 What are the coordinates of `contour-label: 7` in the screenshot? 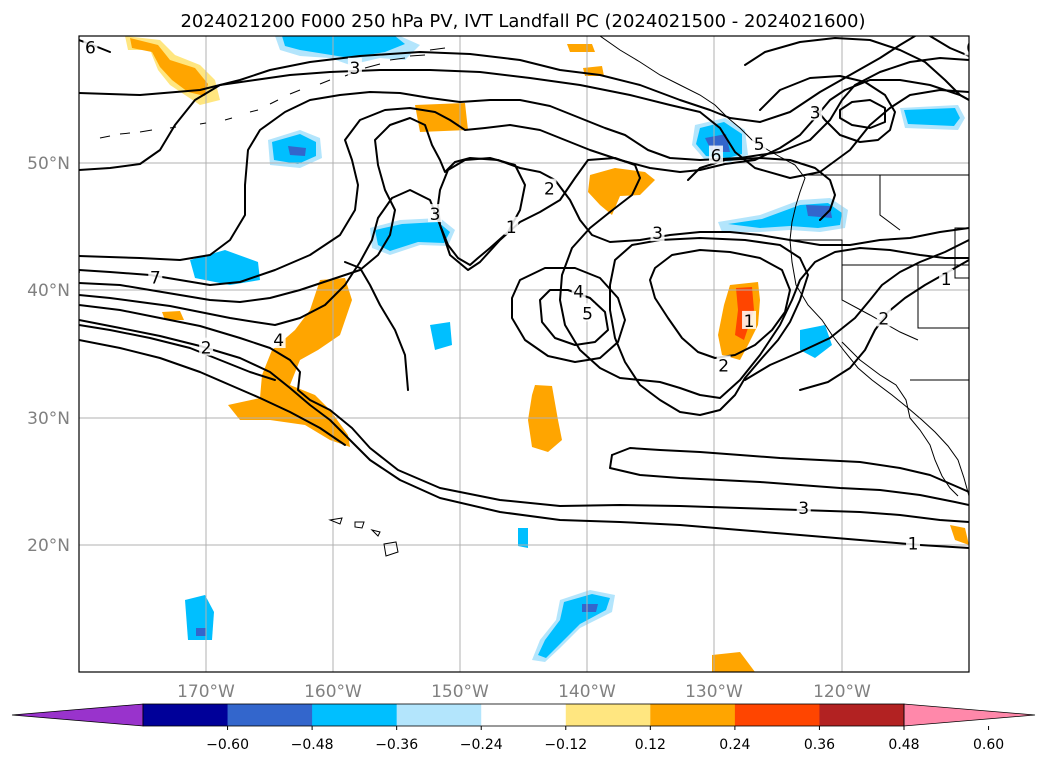 It's located at (155, 279).